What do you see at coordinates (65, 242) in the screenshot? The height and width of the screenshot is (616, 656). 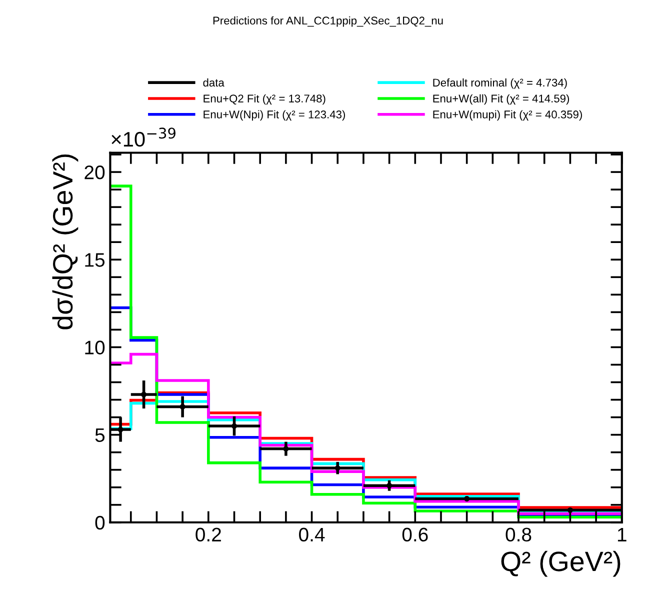 I see `y-axis-title: dσ/dQ² (GeV²)` at bounding box center [65, 242].